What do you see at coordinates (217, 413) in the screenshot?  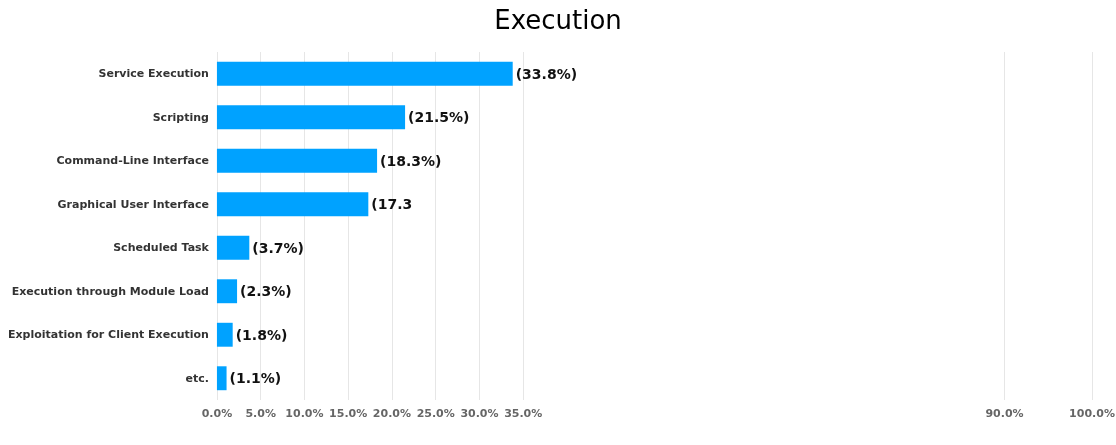 I see `x-tick-label: 0.0%` at bounding box center [217, 413].